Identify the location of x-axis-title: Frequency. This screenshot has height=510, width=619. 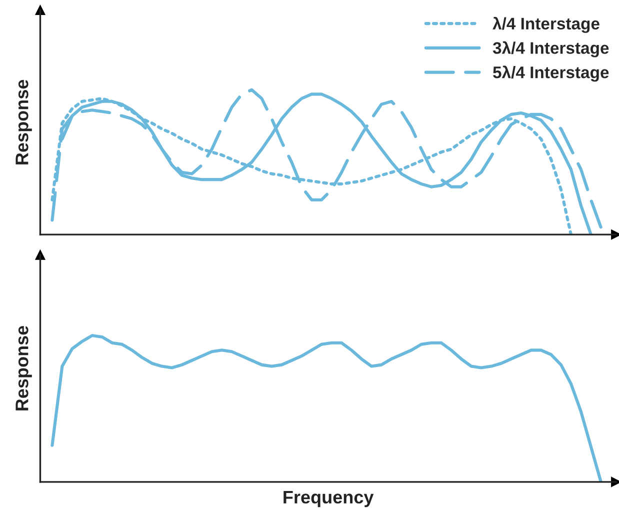
(329, 499).